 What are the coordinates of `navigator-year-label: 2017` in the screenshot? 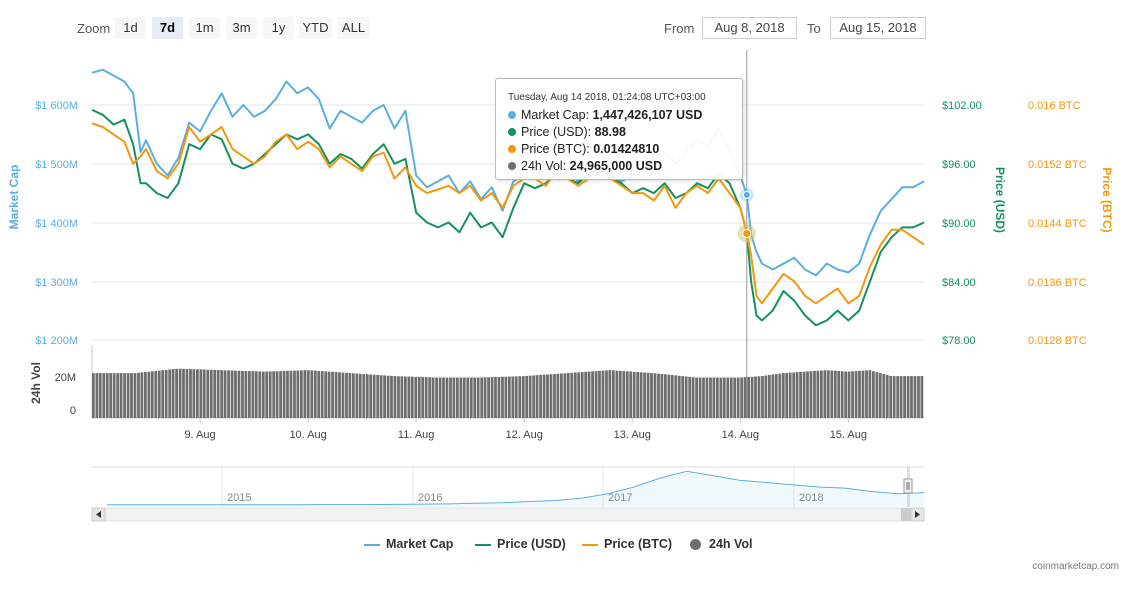 It's located at (620, 498).